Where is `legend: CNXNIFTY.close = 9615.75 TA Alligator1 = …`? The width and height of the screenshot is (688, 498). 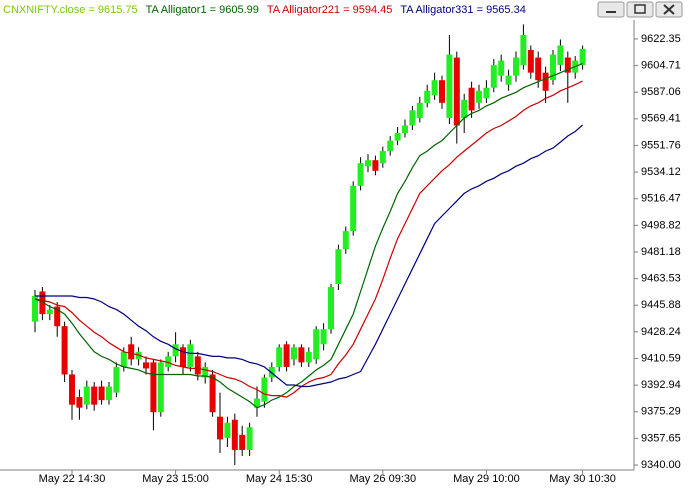 legend: CNXNIFTY.close = 9615.75 TA Alligator1 = … is located at coordinates (264, 10).